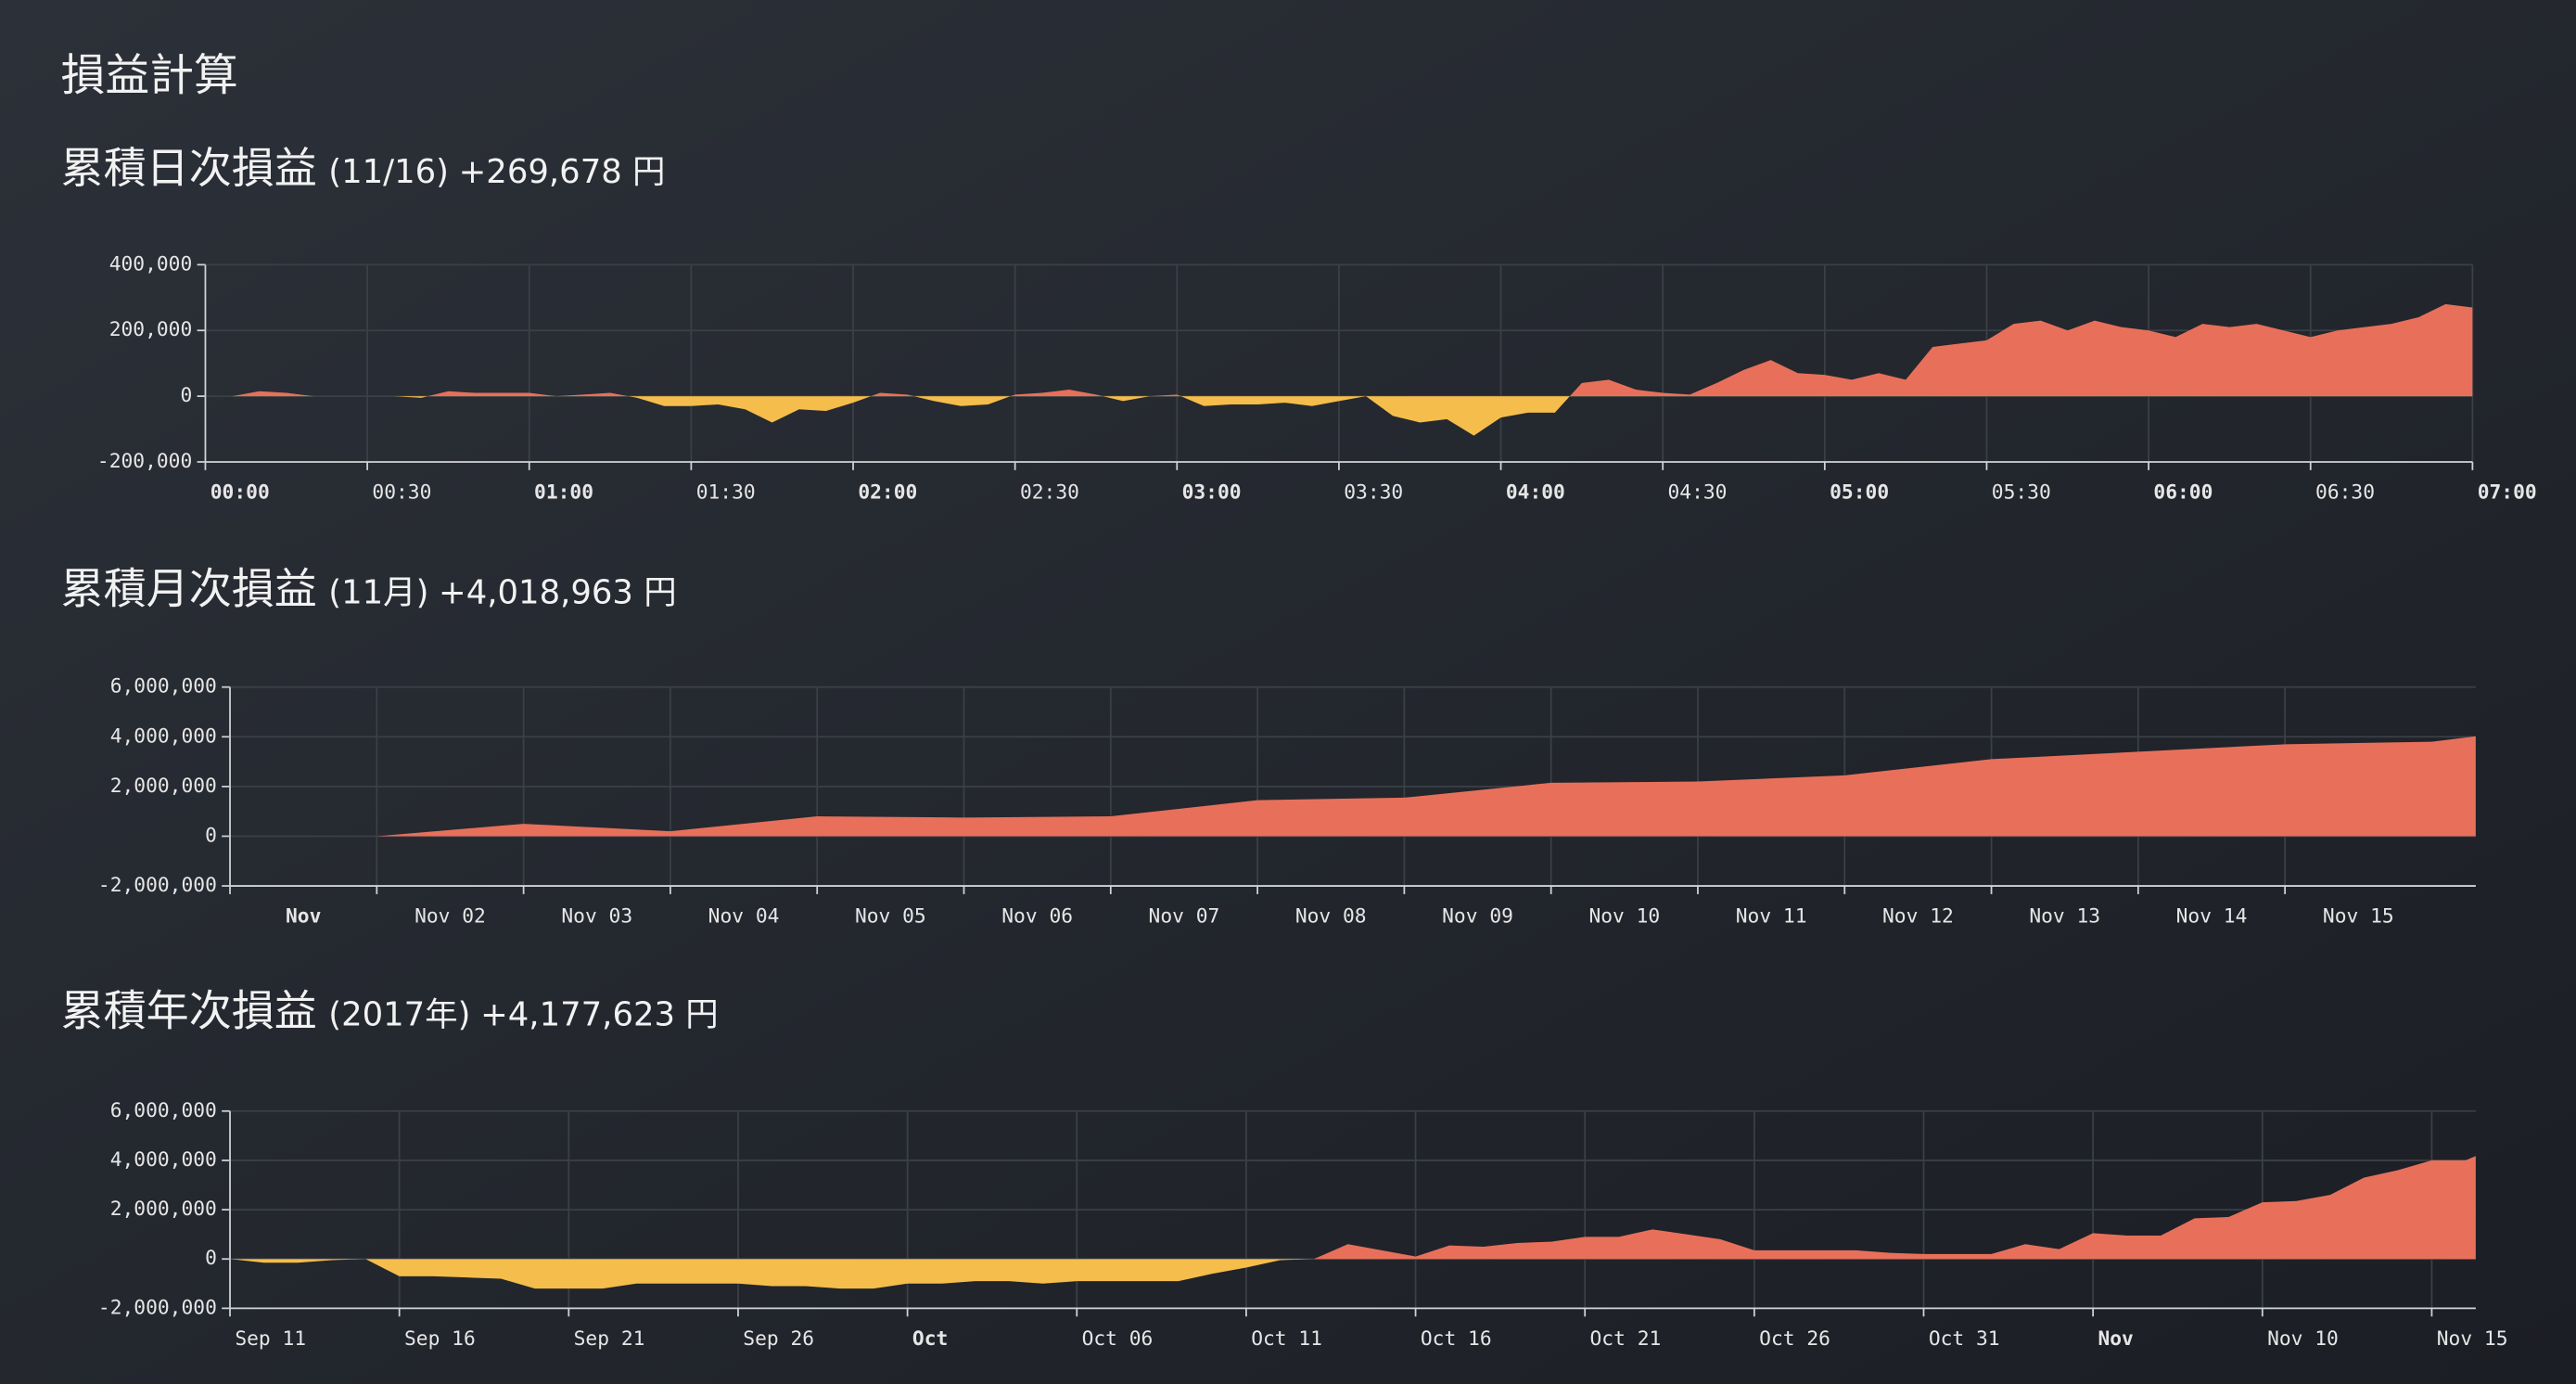 The width and height of the screenshot is (2576, 1384). I want to click on x-tick-label: Nov 09, so click(1478, 917).